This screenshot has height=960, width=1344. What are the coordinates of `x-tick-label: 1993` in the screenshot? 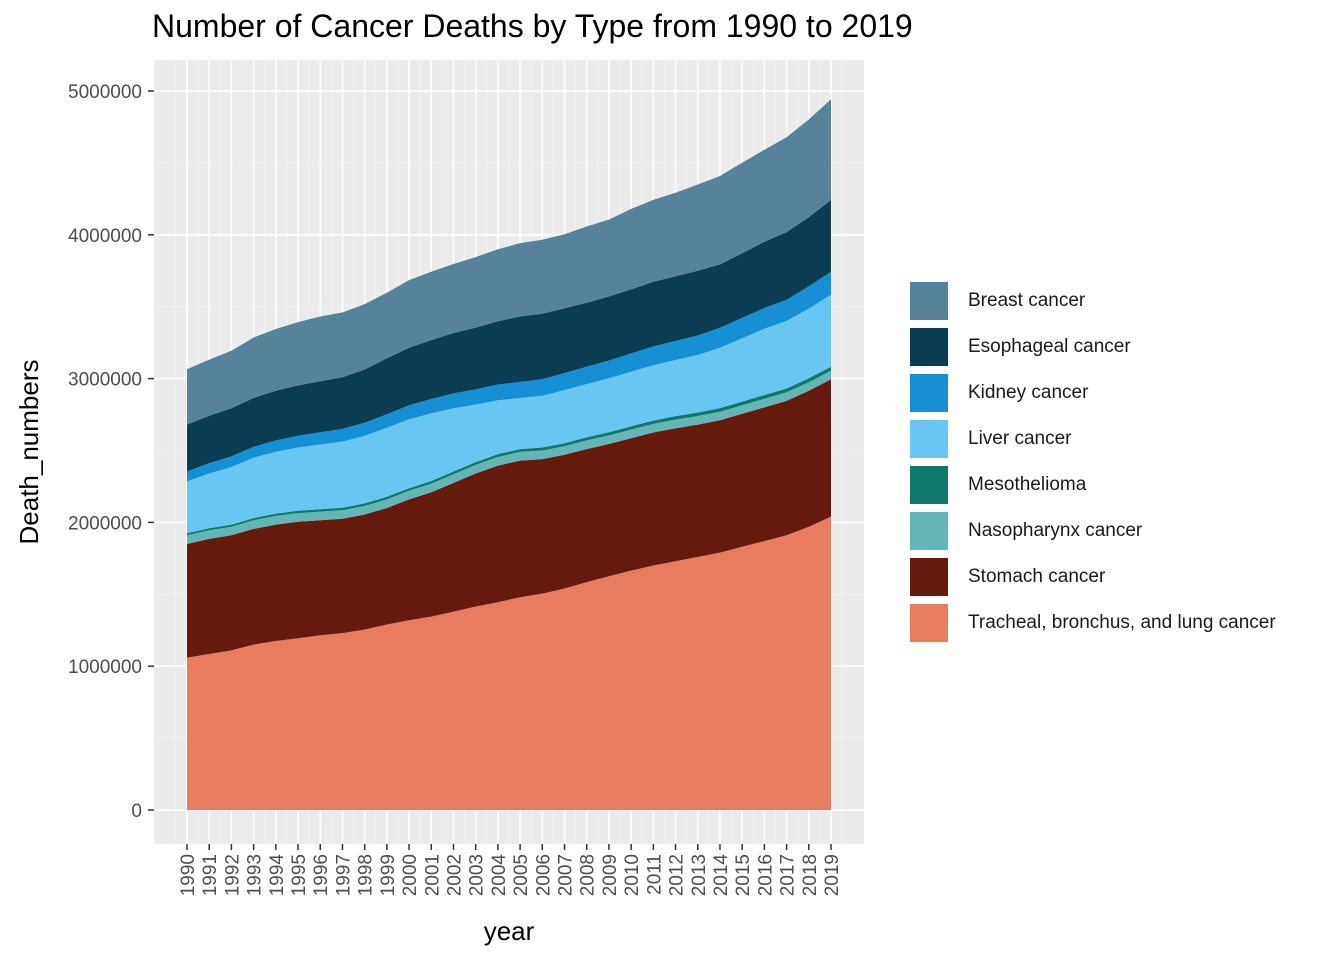 It's located at (255, 875).